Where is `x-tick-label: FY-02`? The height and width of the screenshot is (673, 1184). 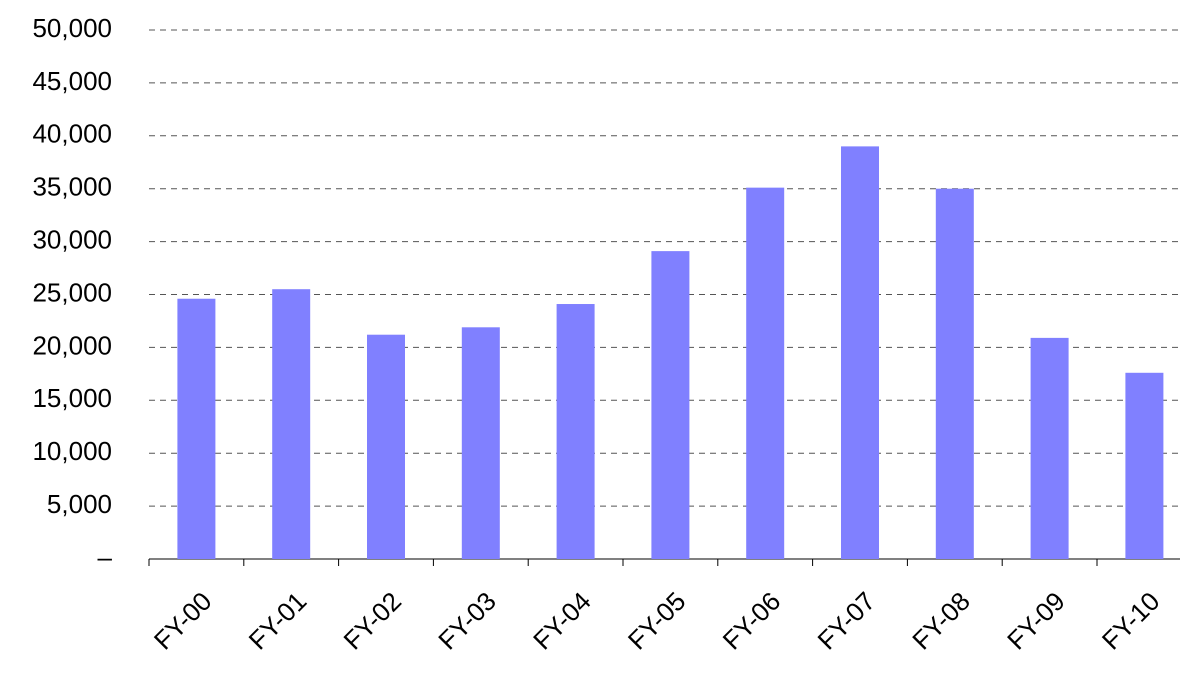 x-tick-label: FY-02 is located at coordinates (373, 621).